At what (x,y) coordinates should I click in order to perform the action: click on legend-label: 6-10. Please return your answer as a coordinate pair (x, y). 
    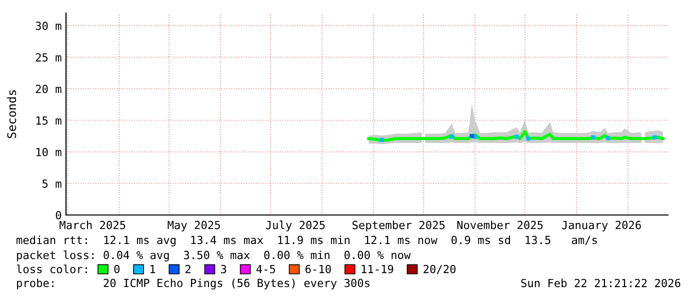
    Looking at the image, I should click on (318, 269).